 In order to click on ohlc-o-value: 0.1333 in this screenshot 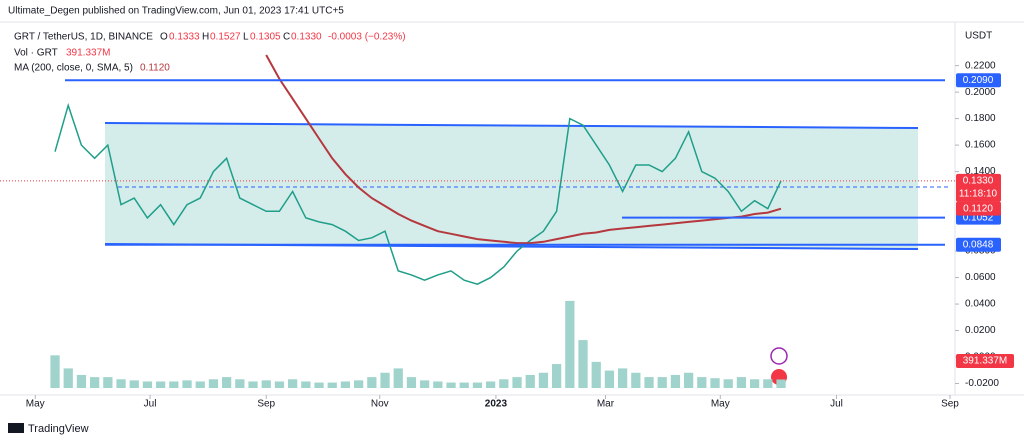, I will do `click(184, 37)`.